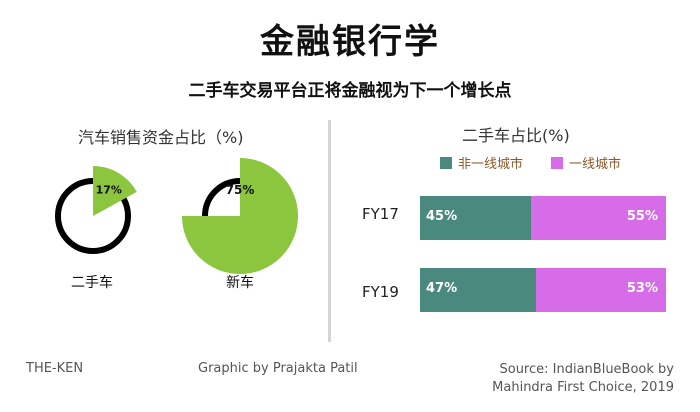  What do you see at coordinates (516, 135) in the screenshot?
I see `bar-panel-title: 二手车占比(%)` at bounding box center [516, 135].